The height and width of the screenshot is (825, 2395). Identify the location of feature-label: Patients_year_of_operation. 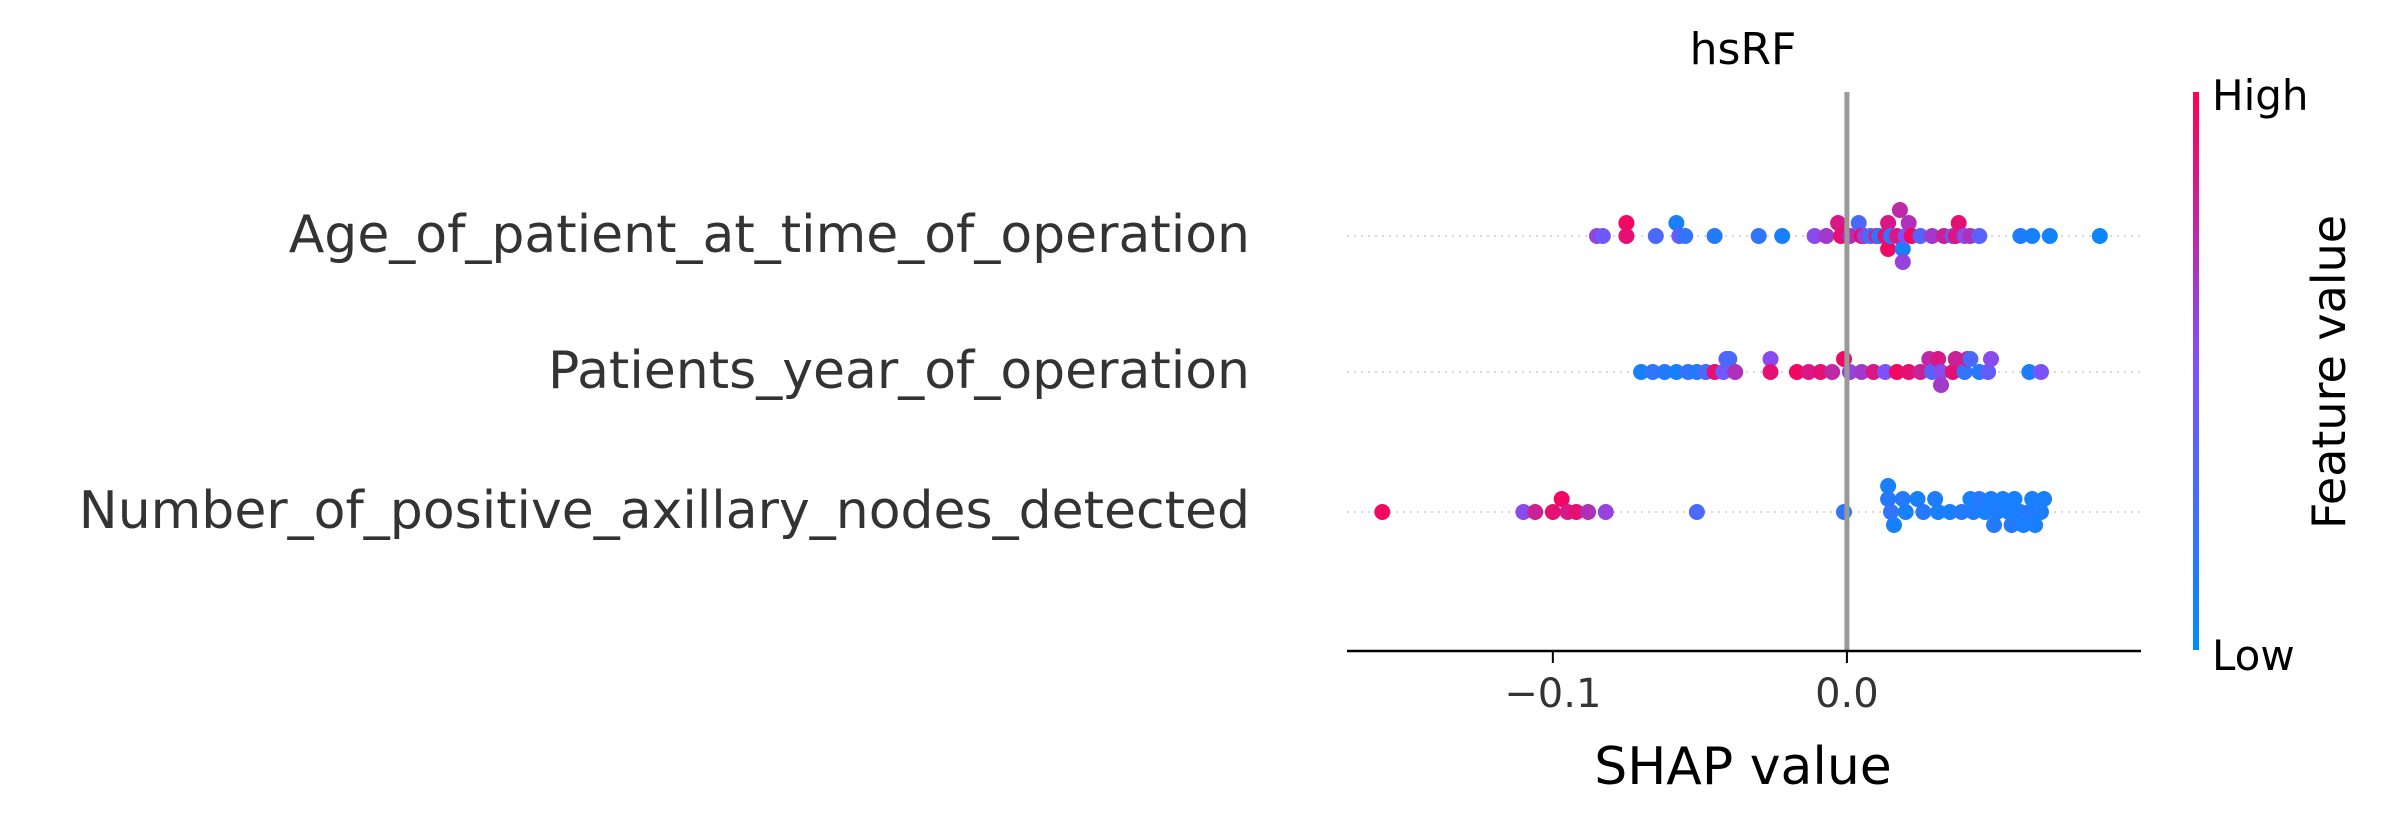
(899, 371).